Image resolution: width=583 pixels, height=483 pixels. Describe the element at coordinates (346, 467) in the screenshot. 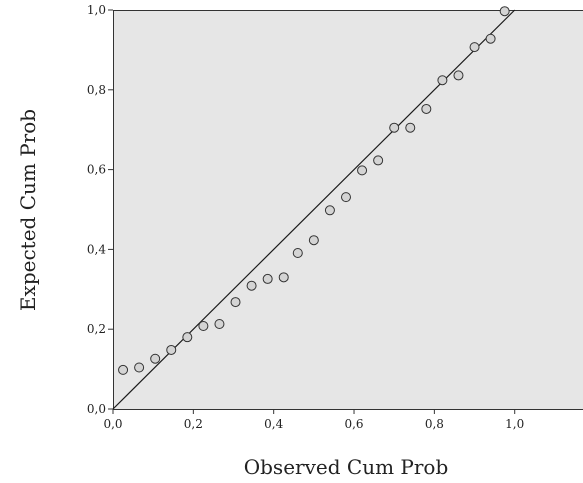

I see `x-axis-title: Observed Cum Prob` at that location.